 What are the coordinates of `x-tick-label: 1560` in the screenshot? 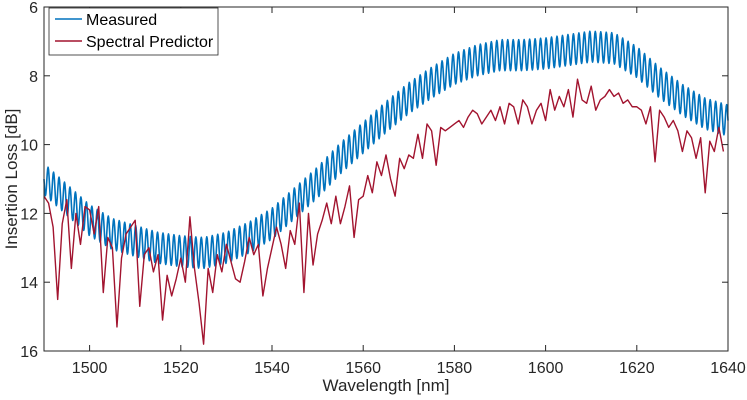 It's located at (363, 368).